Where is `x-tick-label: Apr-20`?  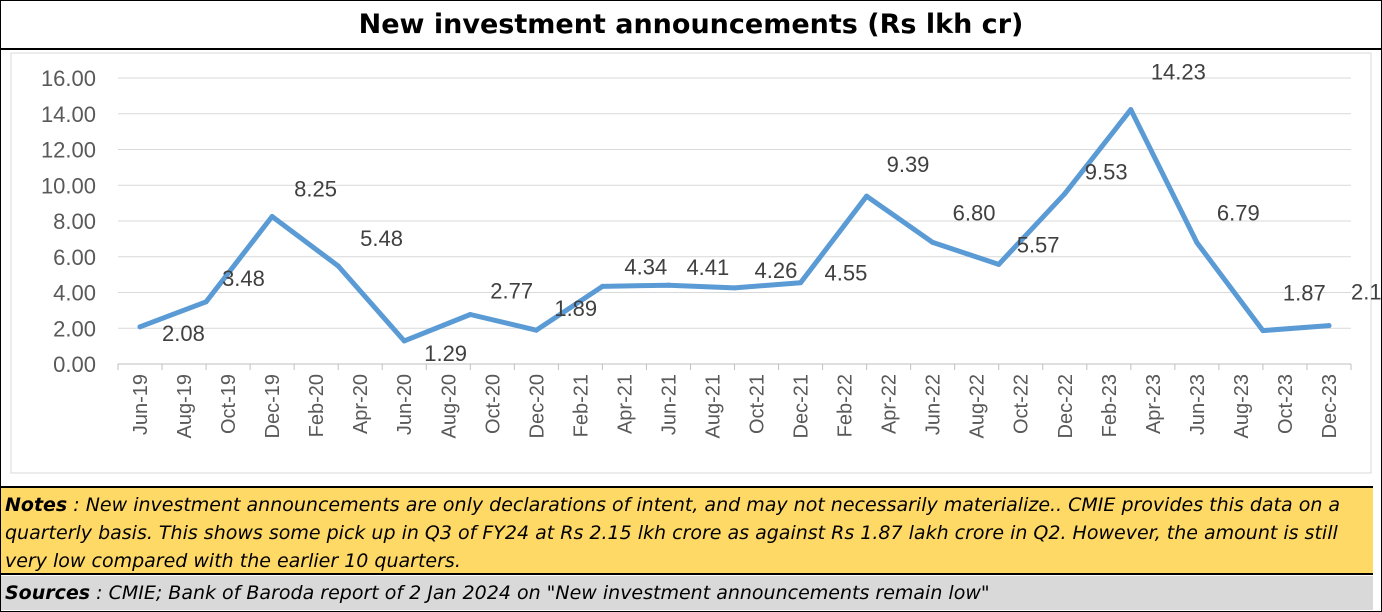 x-tick-label: Apr-20 is located at coordinates (361, 404).